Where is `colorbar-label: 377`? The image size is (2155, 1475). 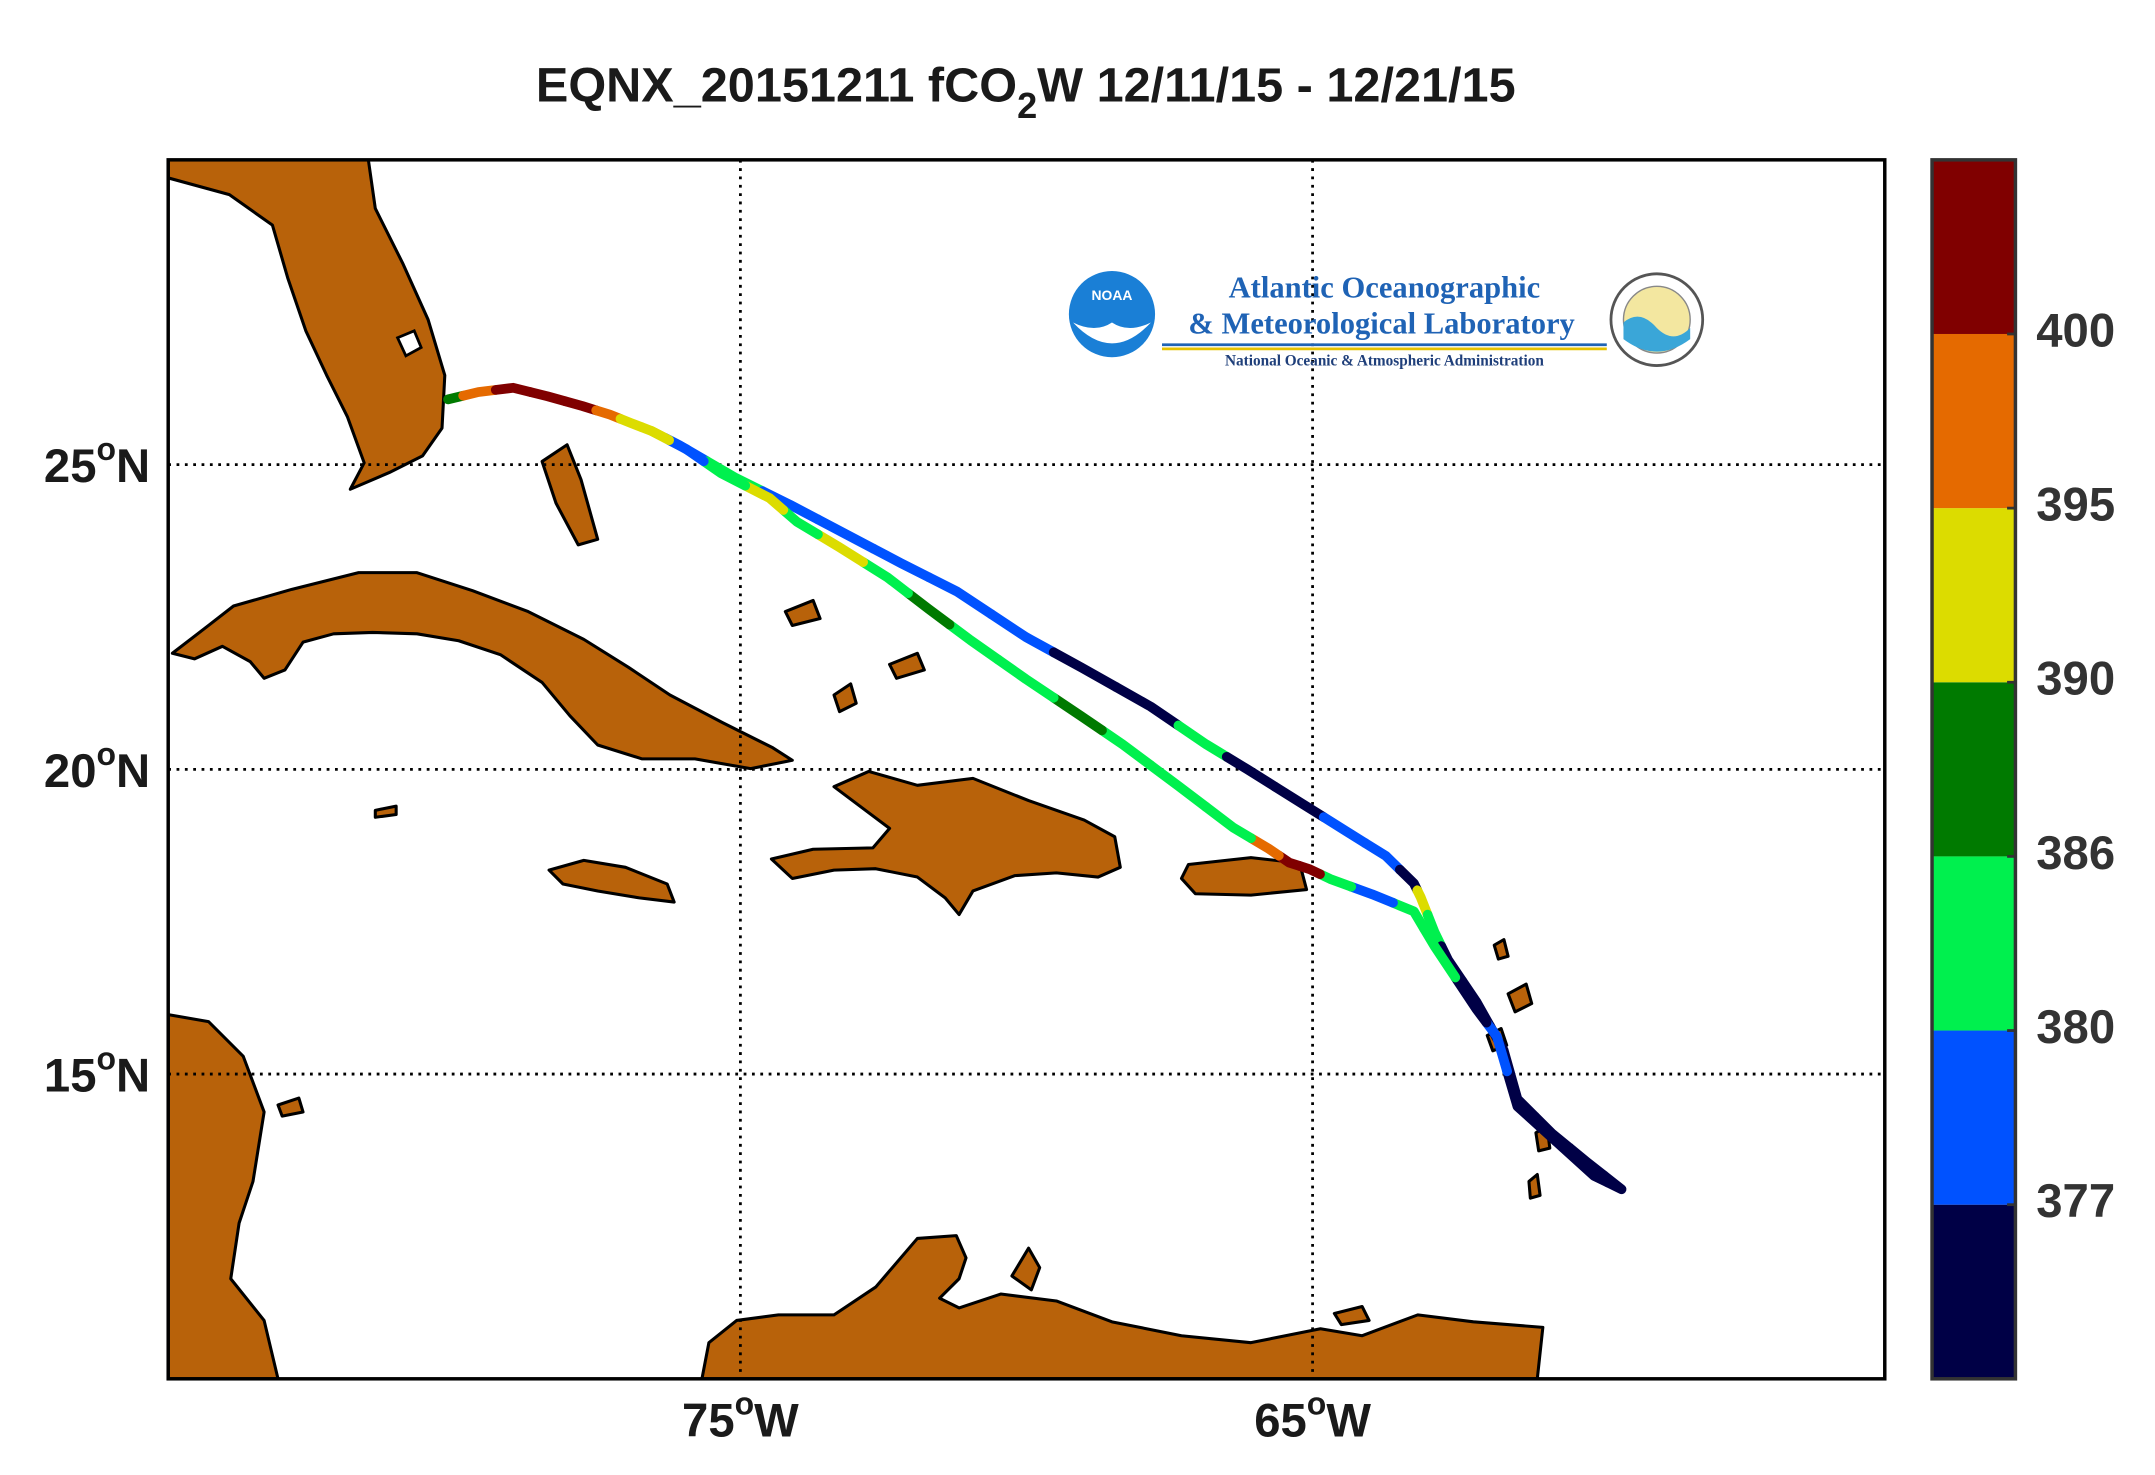
colorbar-label: 377 is located at coordinates (2075, 1201).